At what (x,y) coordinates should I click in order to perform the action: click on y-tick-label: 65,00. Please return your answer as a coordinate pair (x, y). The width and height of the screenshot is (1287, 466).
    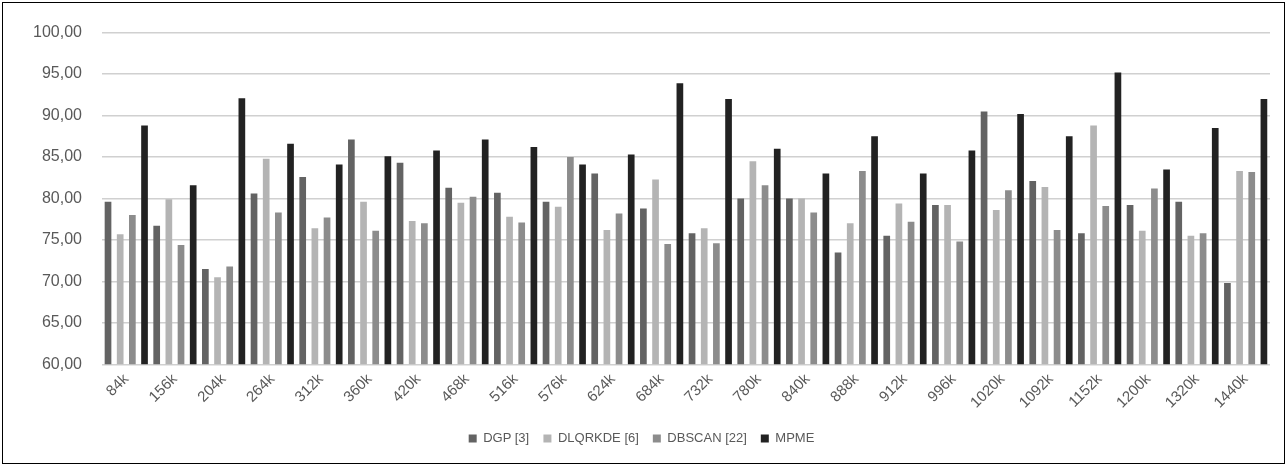
    Looking at the image, I should click on (62, 322).